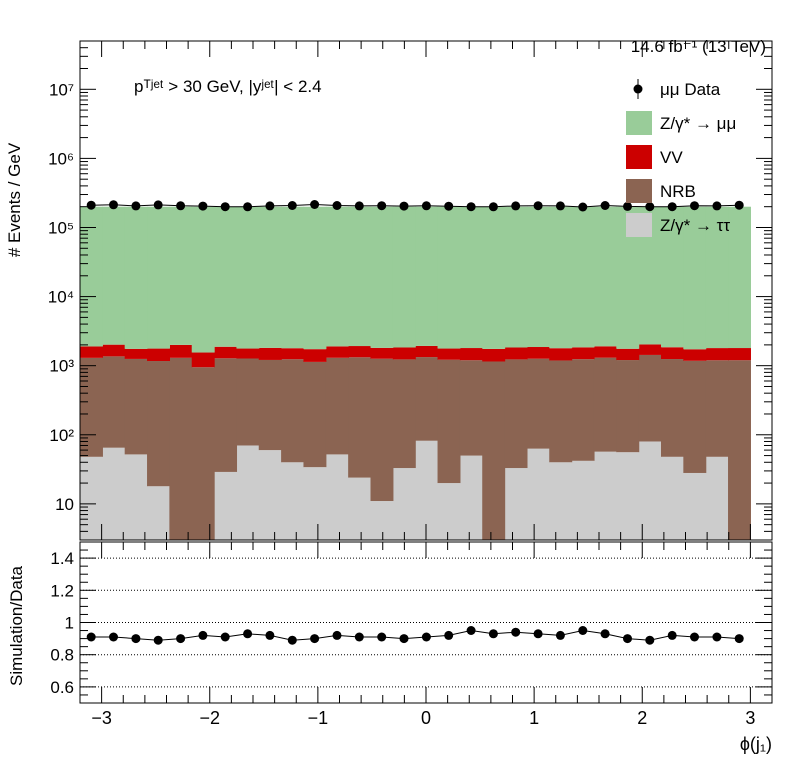 The image size is (796, 772). I want to click on ratio-panel-points, so click(415, 635).